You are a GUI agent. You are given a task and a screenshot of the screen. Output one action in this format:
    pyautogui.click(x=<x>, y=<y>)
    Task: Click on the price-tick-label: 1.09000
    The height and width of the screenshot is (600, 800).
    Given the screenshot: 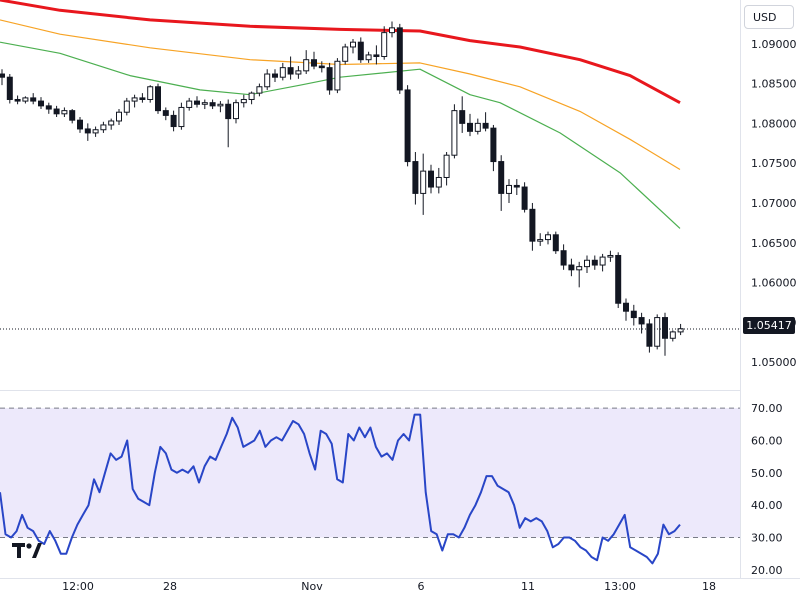 What is the action you would take?
    pyautogui.click(x=774, y=44)
    